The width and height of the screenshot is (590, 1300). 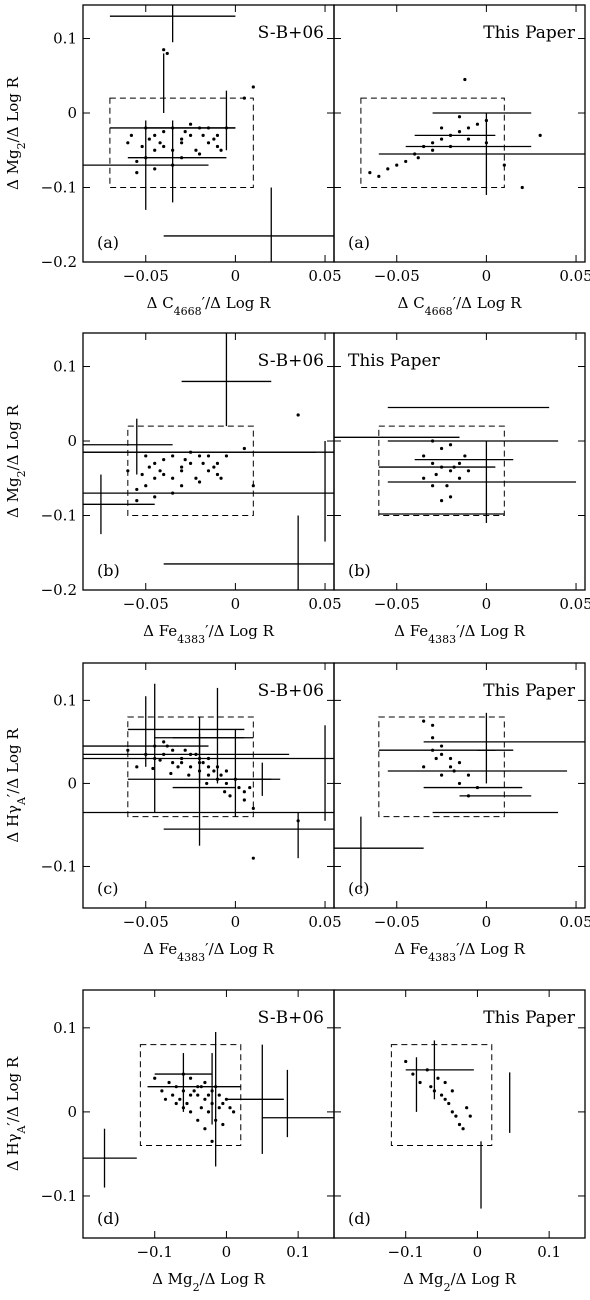 What do you see at coordinates (397, 604) in the screenshot?
I see `x-tick-label: −0.05` at bounding box center [397, 604].